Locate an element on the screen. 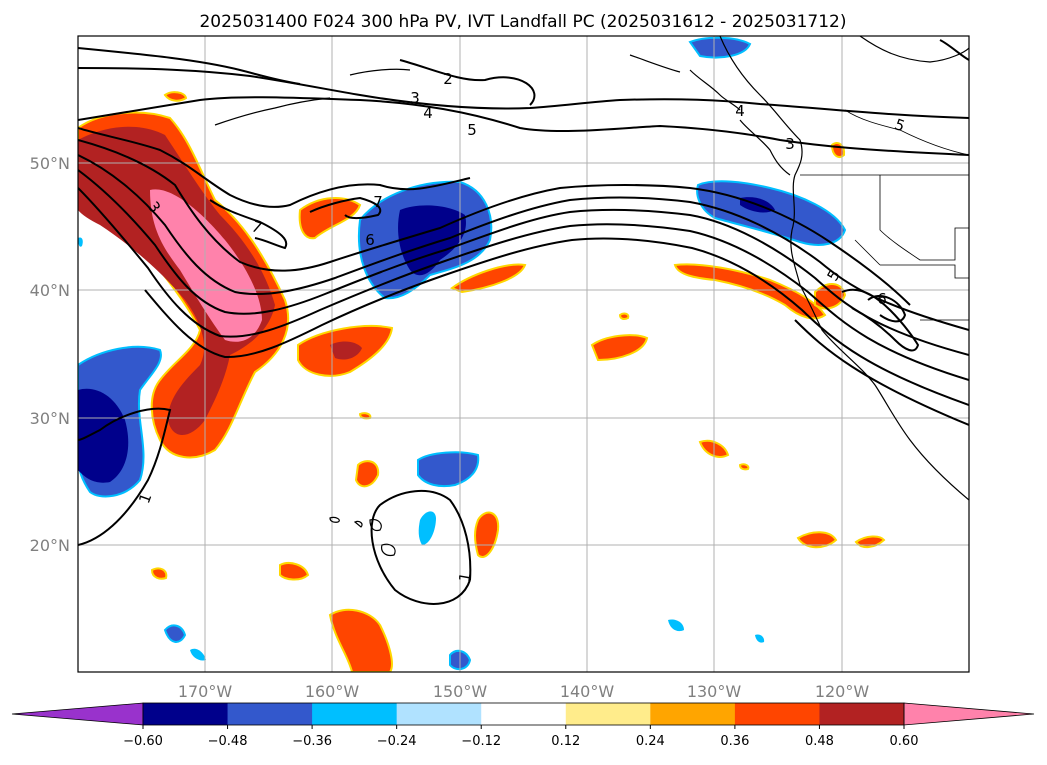 This screenshot has width=1047, height=765. colorbar-tick-label: −0.24 is located at coordinates (397, 741).